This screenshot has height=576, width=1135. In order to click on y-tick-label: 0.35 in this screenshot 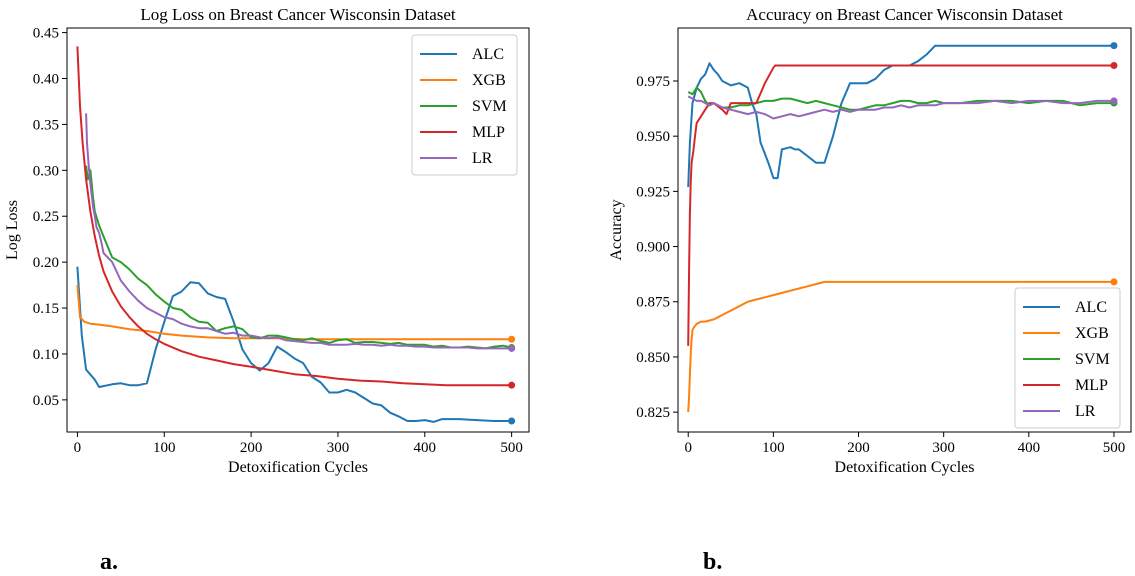, I will do `click(46, 125)`.